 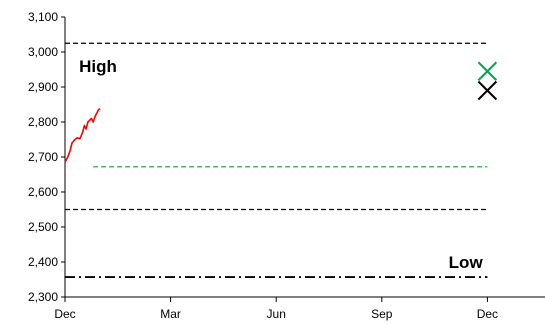 I want to click on x-tick-label: Mar, so click(x=170, y=314).